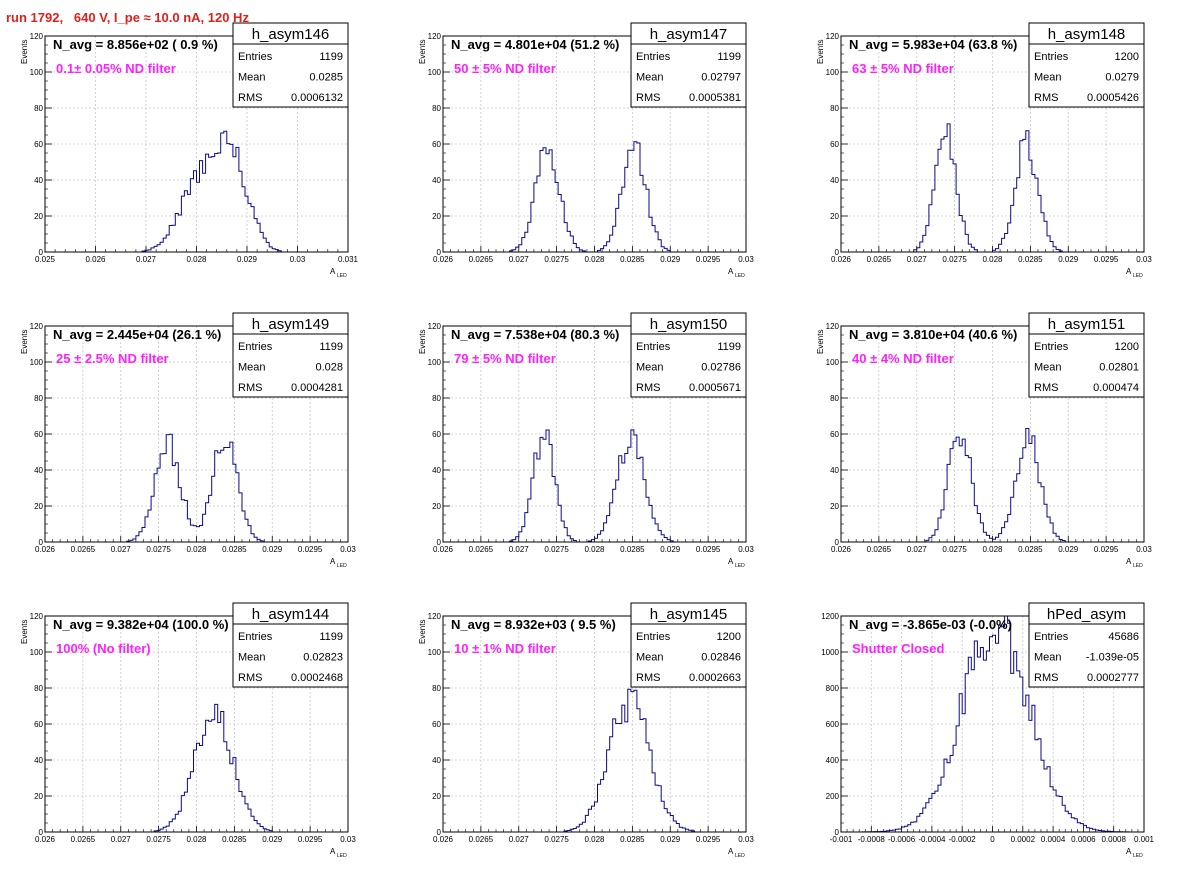 Image resolution: width=1196 pixels, height=872 pixels. What do you see at coordinates (594, 486) in the screenshot?
I see `histogram-series` at bounding box center [594, 486].